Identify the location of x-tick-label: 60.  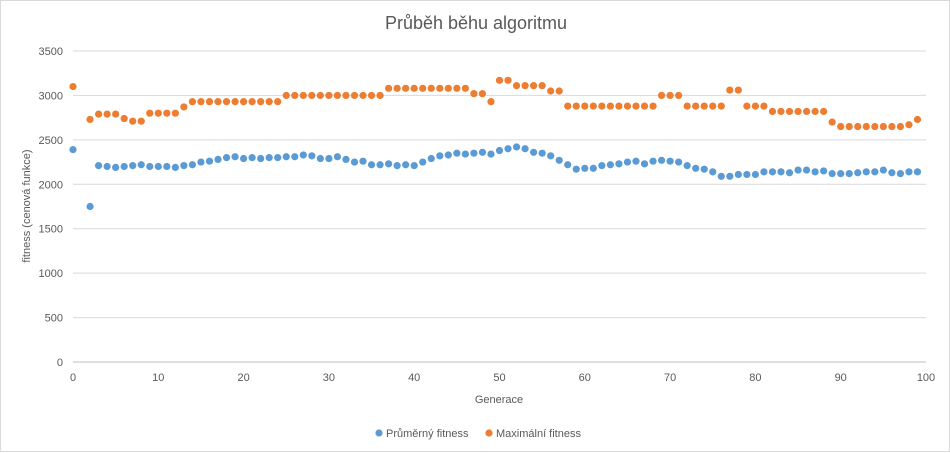
(585, 378).